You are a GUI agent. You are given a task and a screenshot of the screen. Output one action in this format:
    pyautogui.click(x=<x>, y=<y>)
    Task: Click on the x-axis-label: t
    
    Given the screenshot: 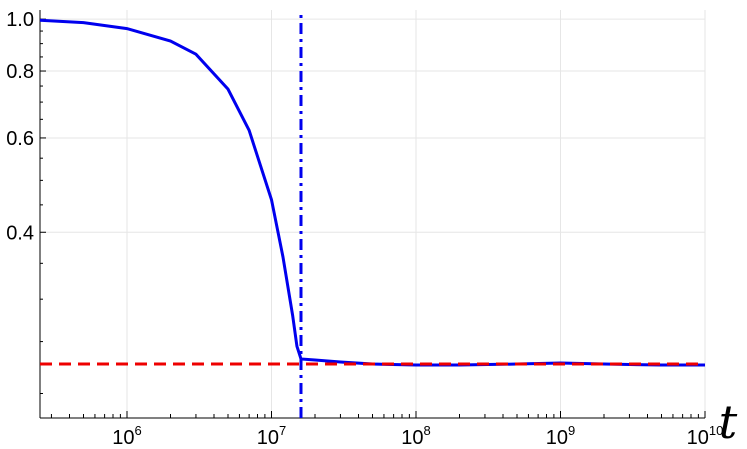 What is the action you would take?
    pyautogui.click(x=728, y=422)
    